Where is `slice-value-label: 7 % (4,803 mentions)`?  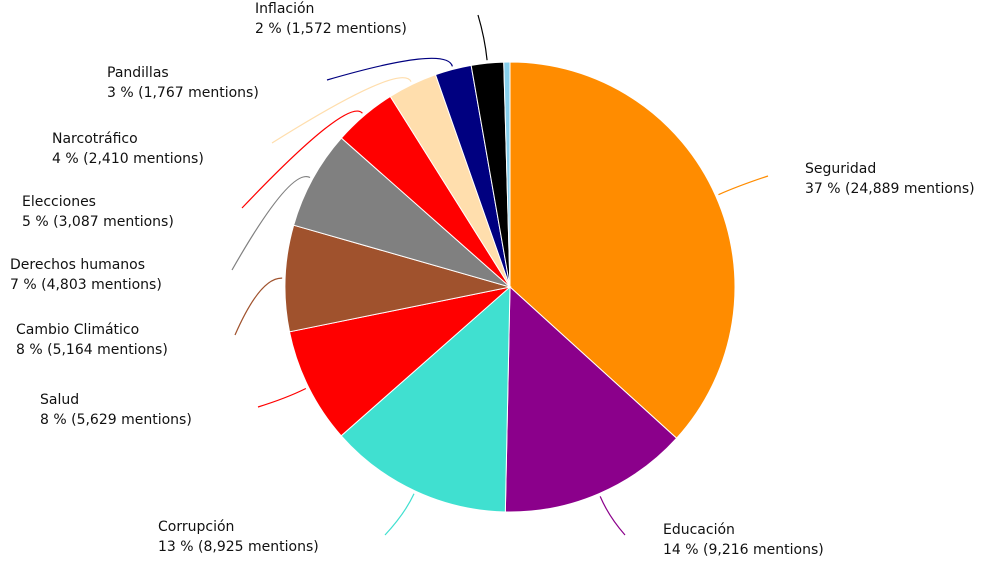 slice-value-label: 7 % (4,803 mentions) is located at coordinates (86, 285).